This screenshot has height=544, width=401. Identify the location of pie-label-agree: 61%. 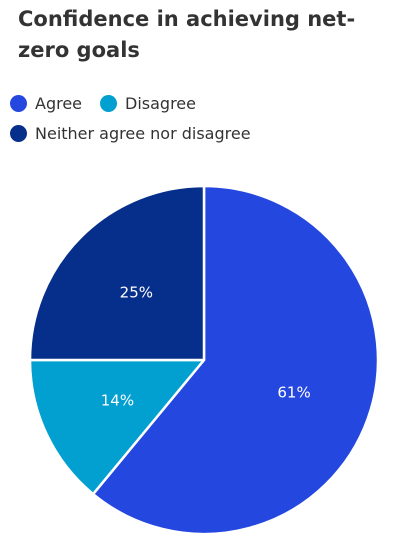
(293, 392).